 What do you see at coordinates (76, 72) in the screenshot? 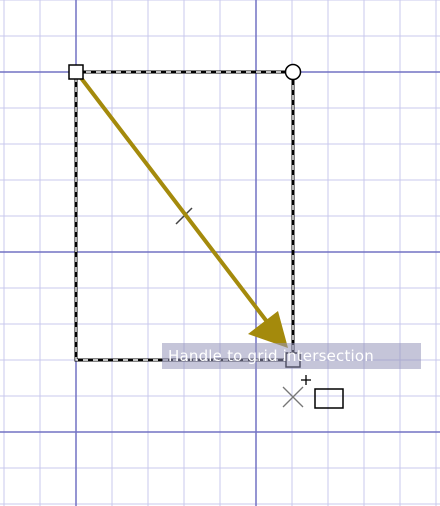
I see `top-left-handle` at bounding box center [76, 72].